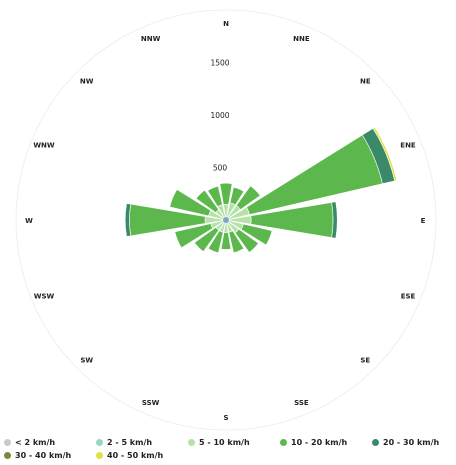  Describe the element at coordinates (87, 82) in the screenshot. I see `direction-label-nw: NW` at that location.